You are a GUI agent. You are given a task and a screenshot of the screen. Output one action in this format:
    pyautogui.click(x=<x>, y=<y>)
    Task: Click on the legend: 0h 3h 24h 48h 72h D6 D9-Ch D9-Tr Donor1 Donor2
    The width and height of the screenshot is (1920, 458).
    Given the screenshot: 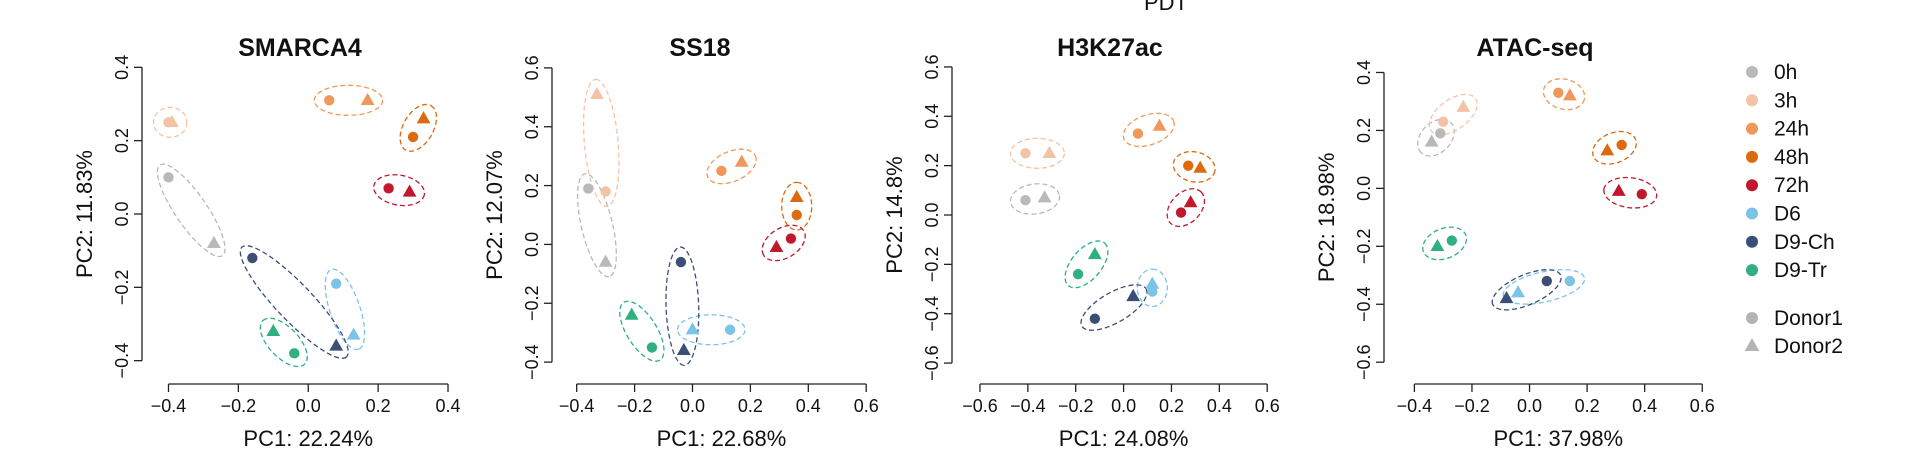 What is the action you would take?
    pyautogui.click(x=1793, y=209)
    